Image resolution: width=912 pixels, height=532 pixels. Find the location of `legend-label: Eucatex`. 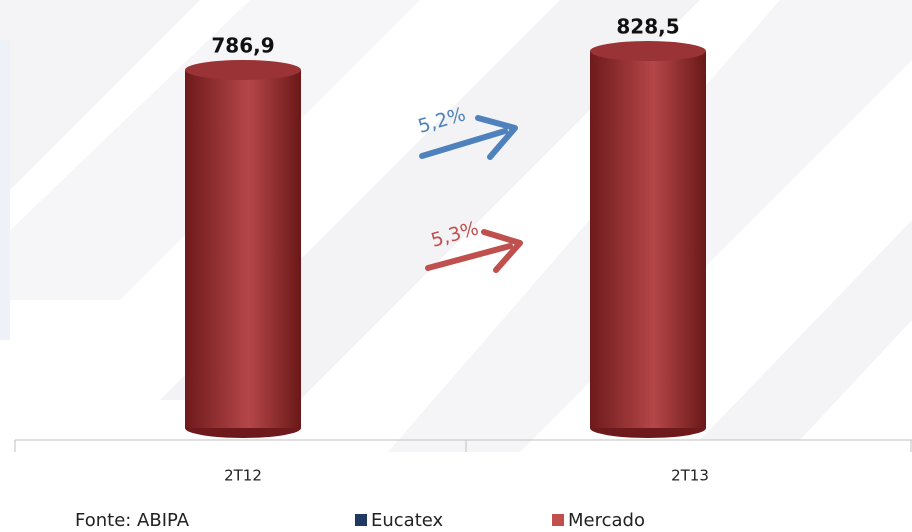

legend-label: Eucatex is located at coordinates (407, 520).